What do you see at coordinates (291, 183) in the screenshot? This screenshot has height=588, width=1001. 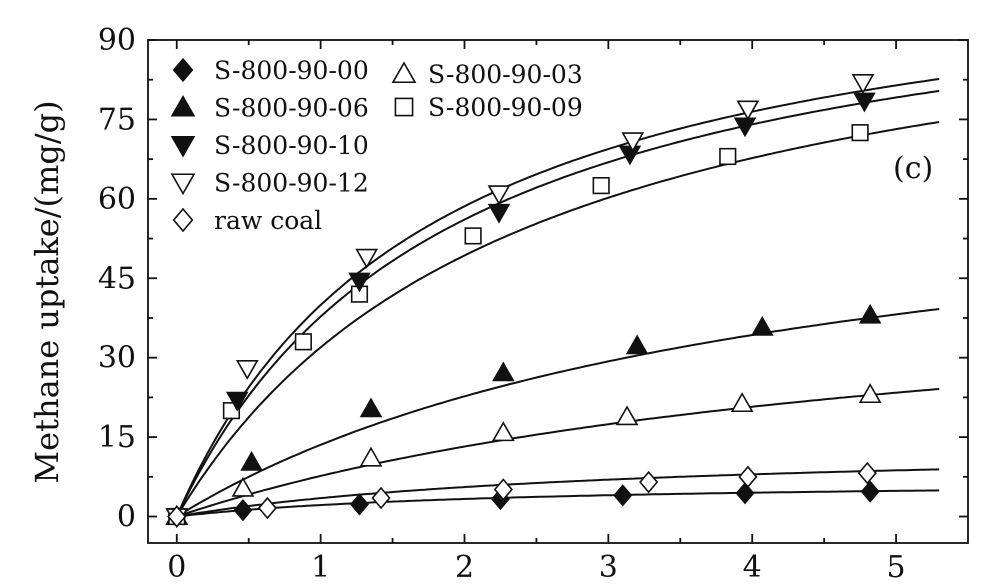 I see `legend-label: S-800-90-12` at bounding box center [291, 183].